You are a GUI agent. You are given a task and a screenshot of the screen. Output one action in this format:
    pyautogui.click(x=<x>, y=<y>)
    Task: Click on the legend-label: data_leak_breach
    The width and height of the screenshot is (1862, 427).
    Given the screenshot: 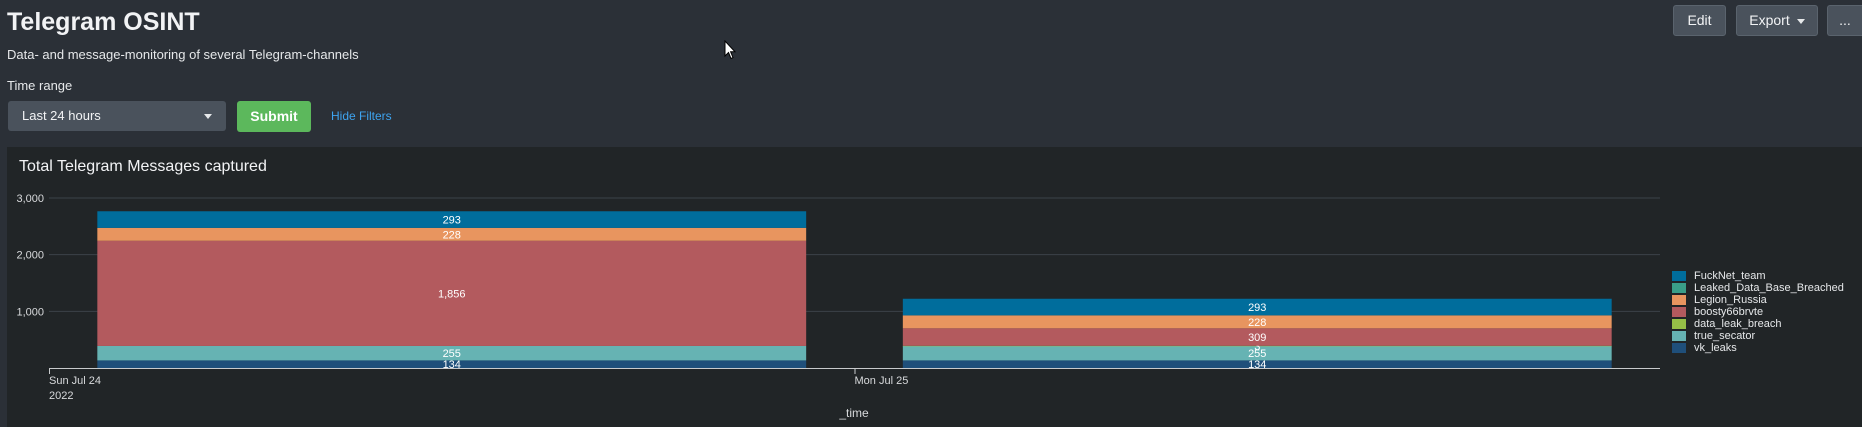 What is the action you would take?
    pyautogui.click(x=1738, y=324)
    